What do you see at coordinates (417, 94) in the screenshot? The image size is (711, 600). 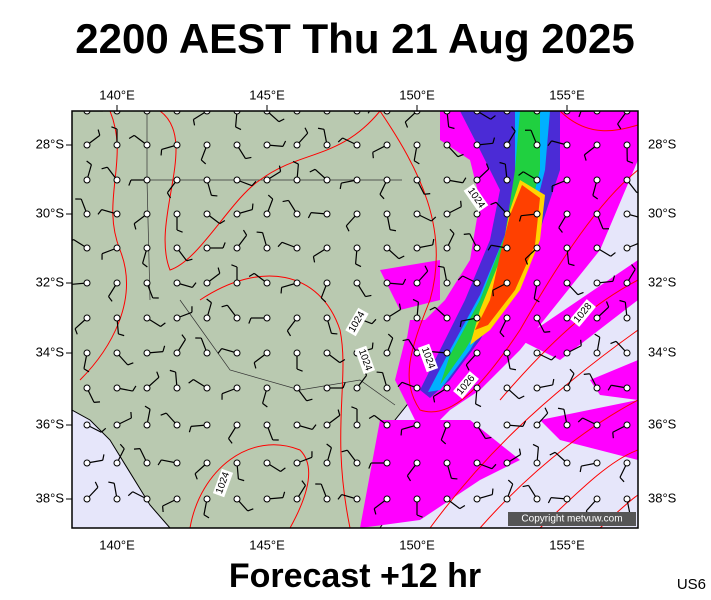 I see `lon-label-top: 150°E` at bounding box center [417, 94].